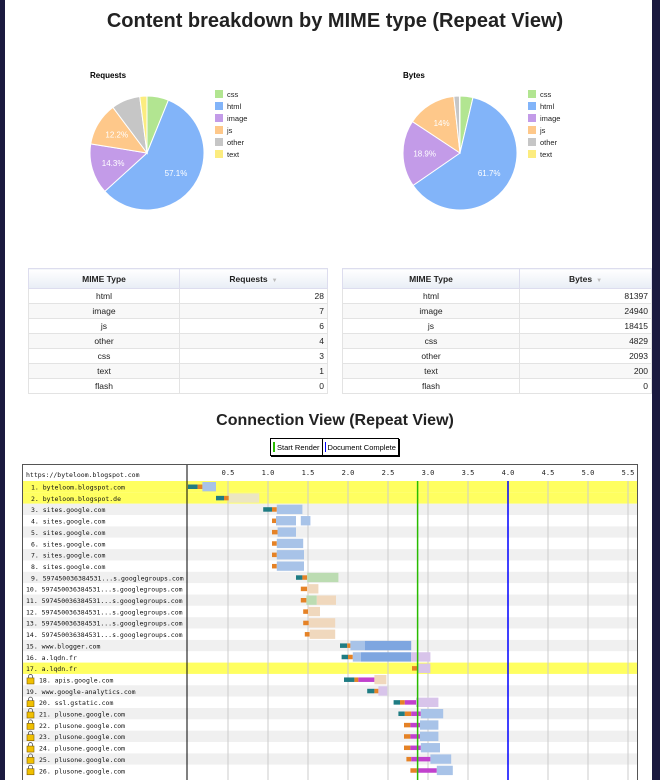 Image resolution: width=660 pixels, height=780 pixels. I want to click on legend-label-css: css, so click(233, 94).